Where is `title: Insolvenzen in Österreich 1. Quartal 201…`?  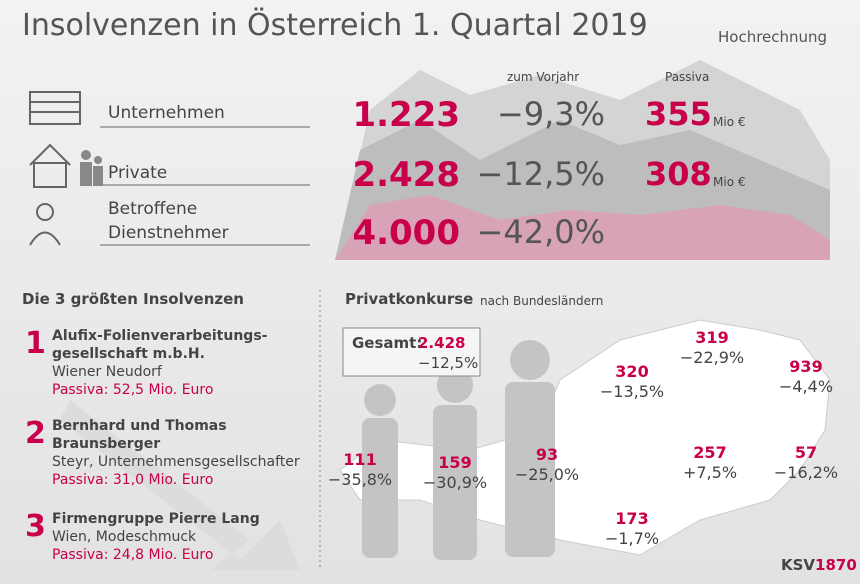
title: Insolvenzen in Österreich 1. Quartal 201… is located at coordinates (335, 25).